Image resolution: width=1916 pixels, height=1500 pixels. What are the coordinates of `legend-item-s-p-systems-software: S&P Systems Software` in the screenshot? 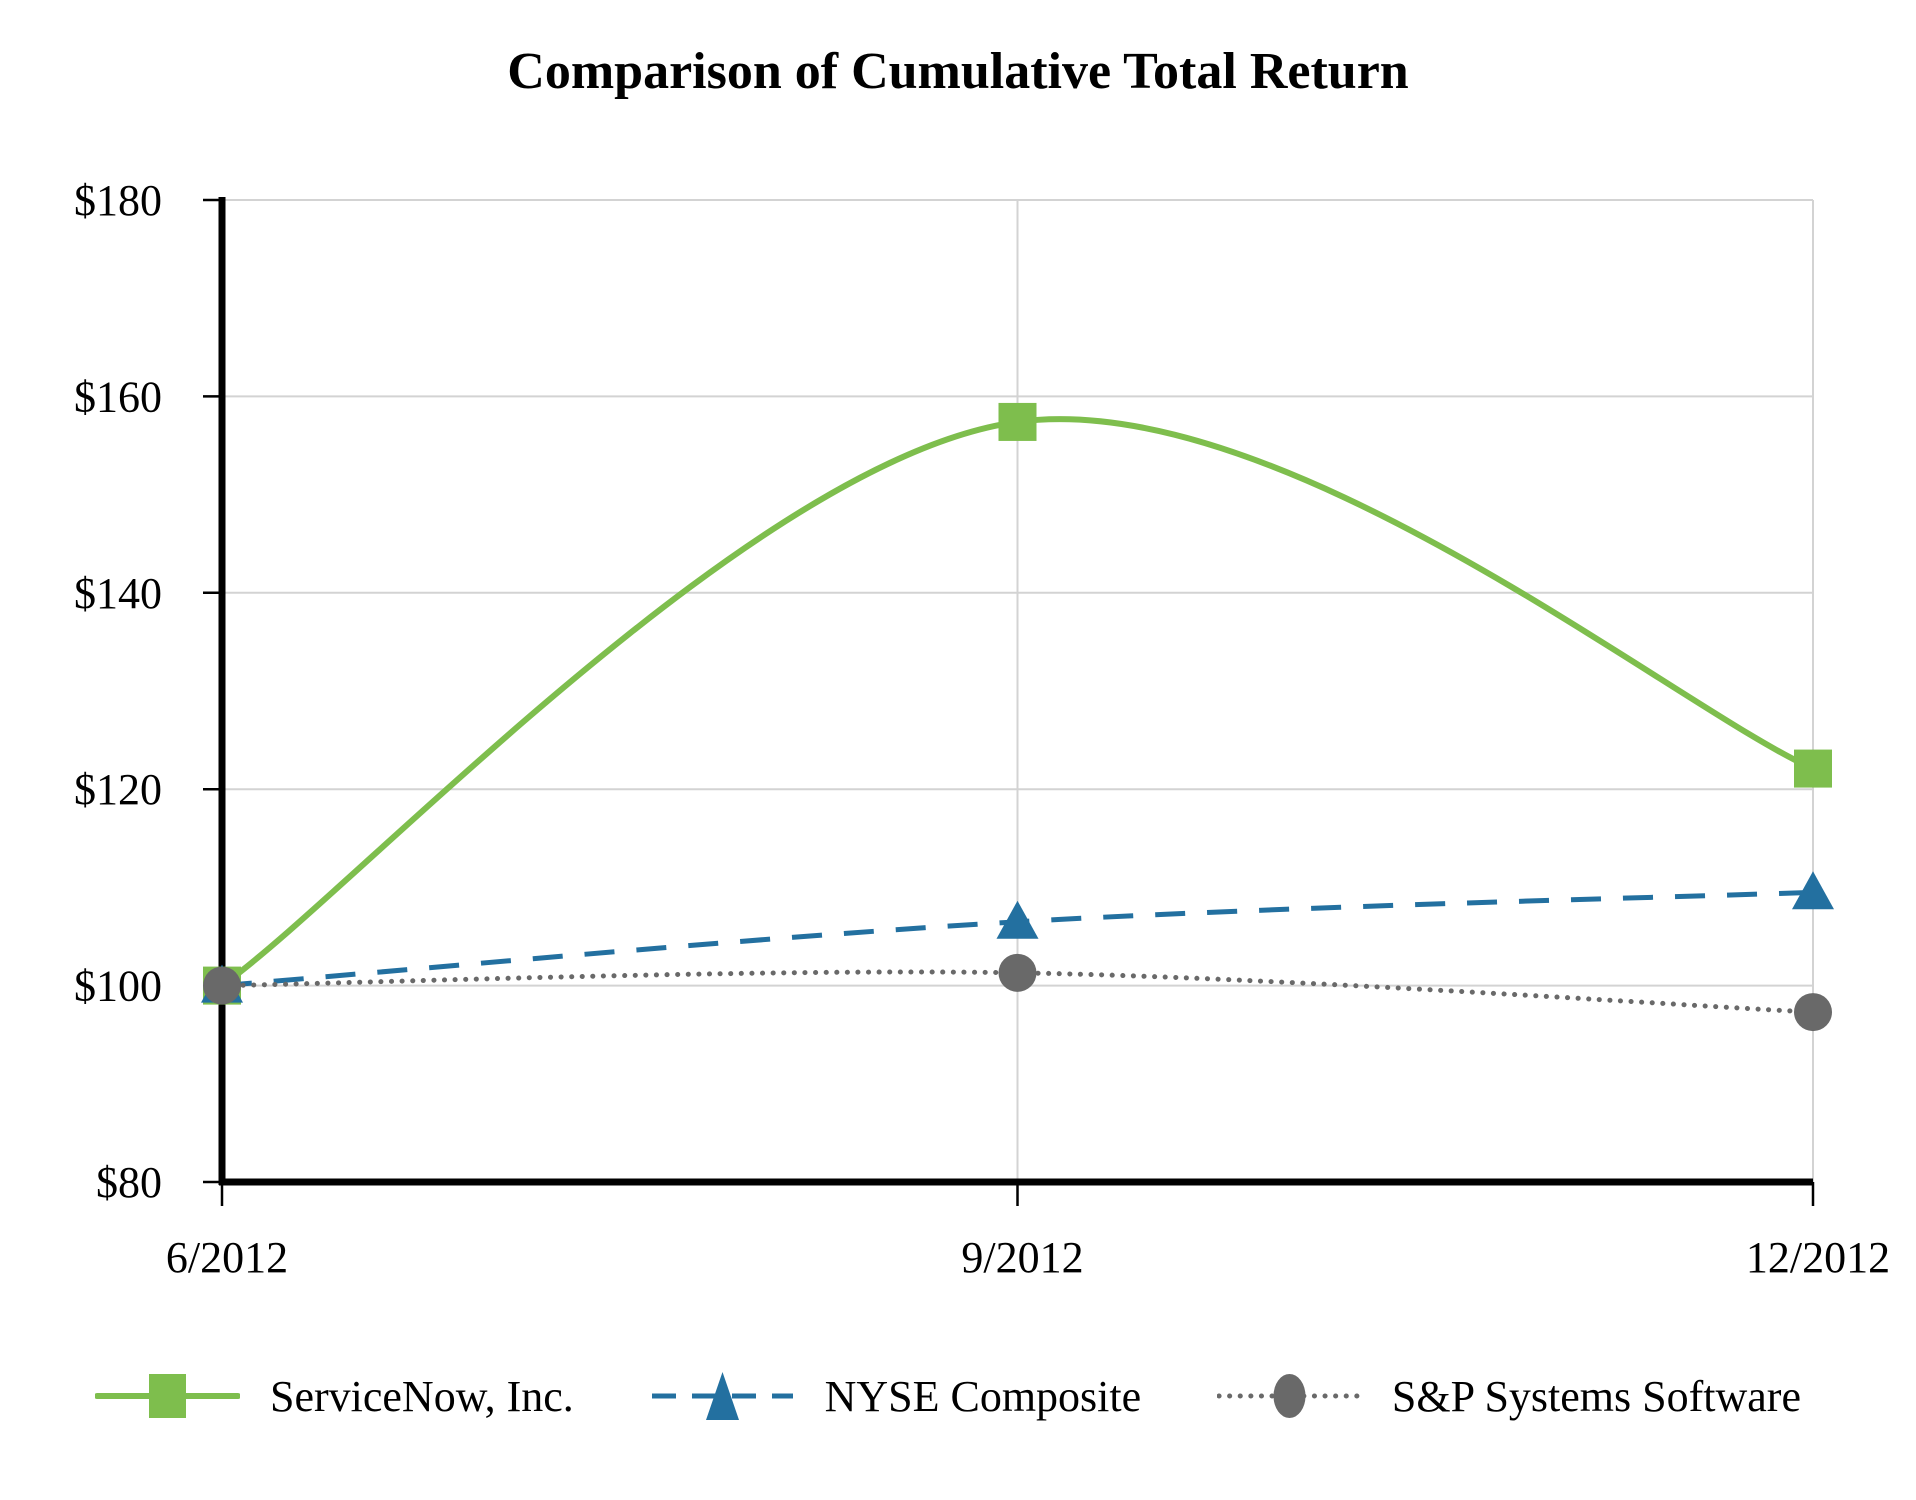 It's located at (1508, 1396).